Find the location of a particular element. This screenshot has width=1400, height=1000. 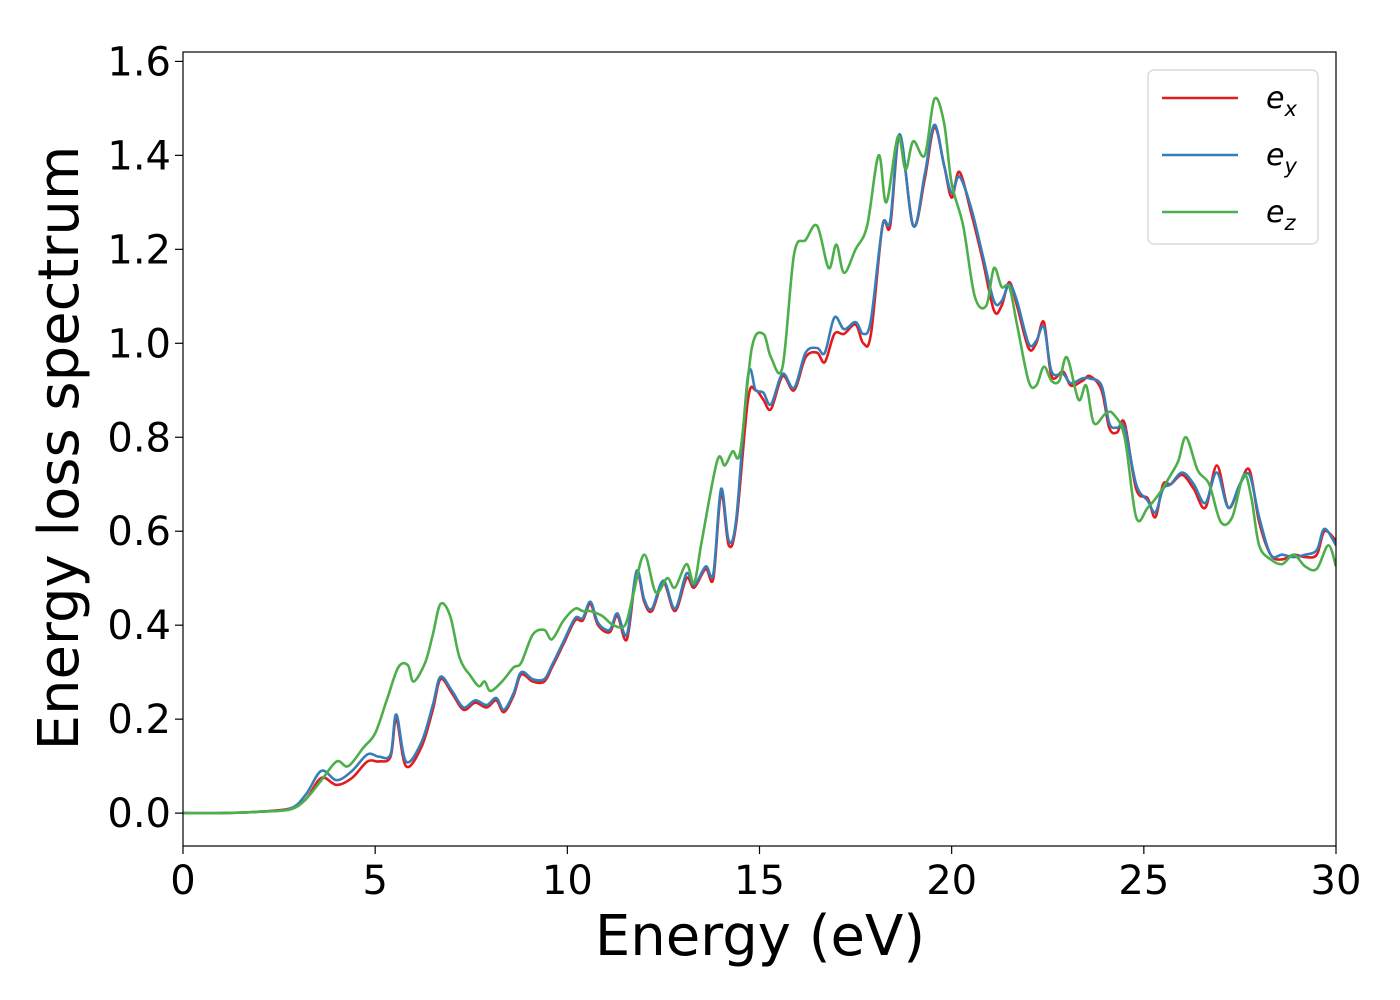

y-tick-label: 0.2 is located at coordinates (139, 720).